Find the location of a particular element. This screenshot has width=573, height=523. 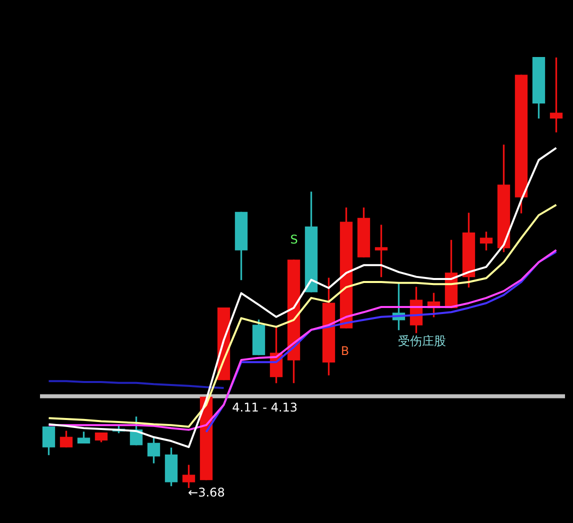

annotation: B is located at coordinates (345, 351).